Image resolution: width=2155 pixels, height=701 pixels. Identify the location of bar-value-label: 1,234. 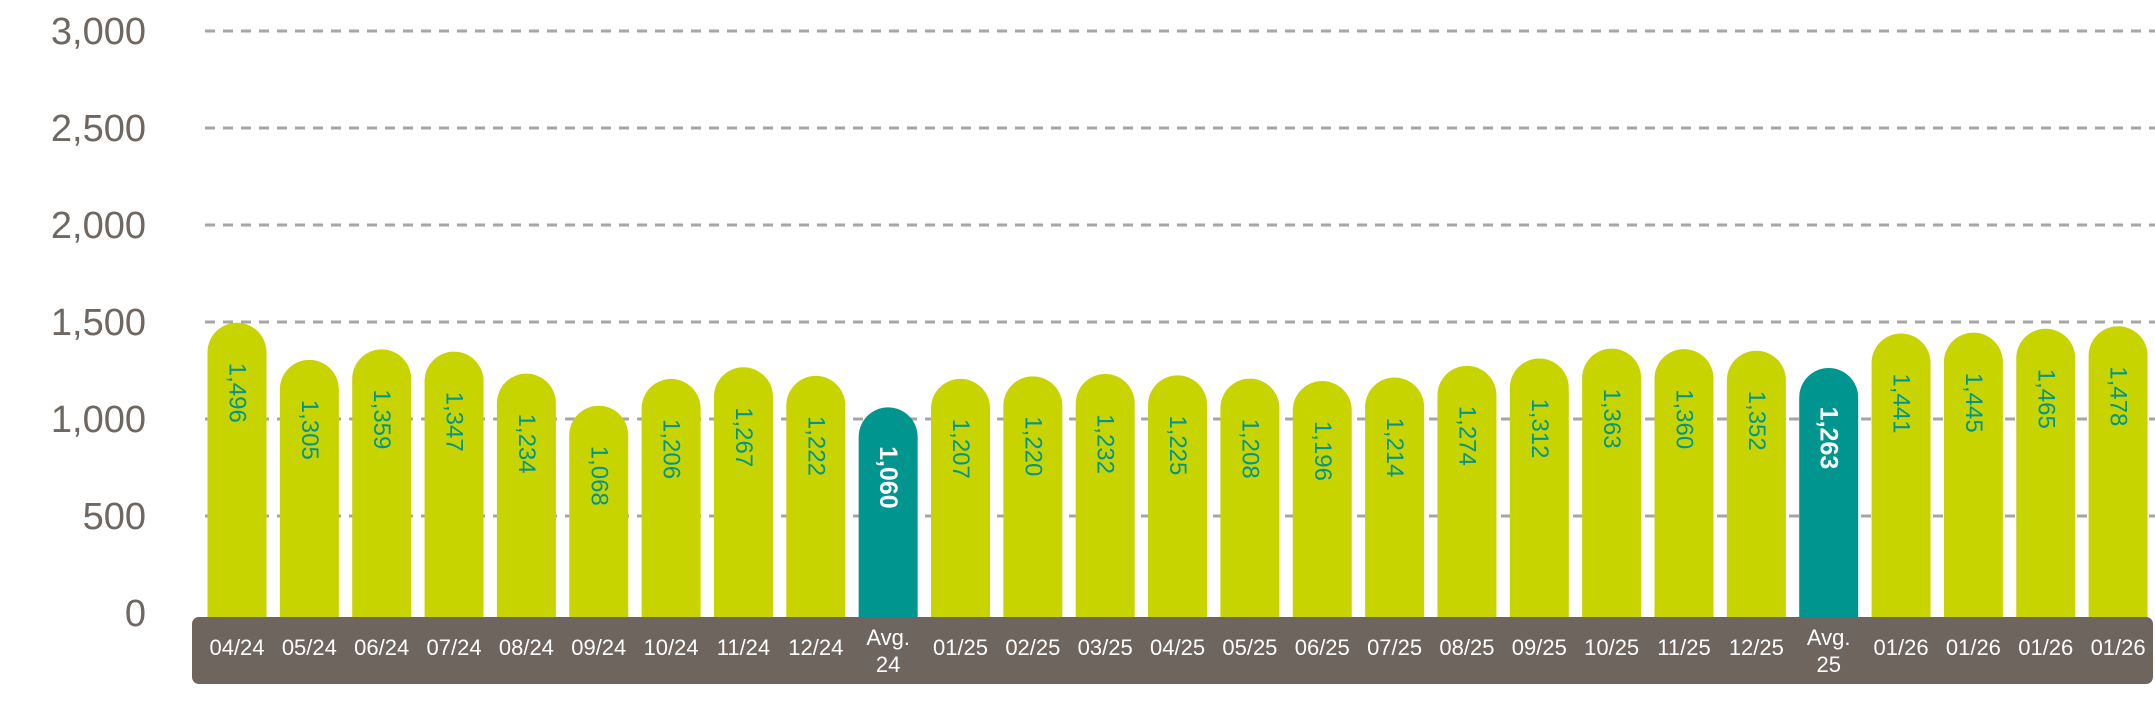
(526, 444).